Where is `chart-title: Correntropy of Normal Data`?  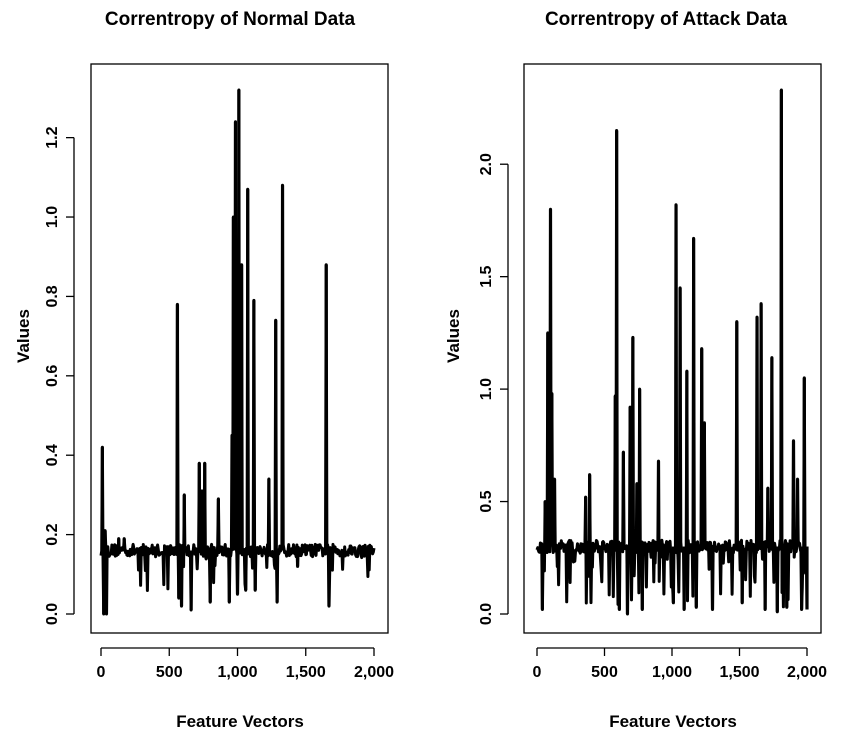
chart-title: Correntropy of Normal Data is located at coordinates (230, 19).